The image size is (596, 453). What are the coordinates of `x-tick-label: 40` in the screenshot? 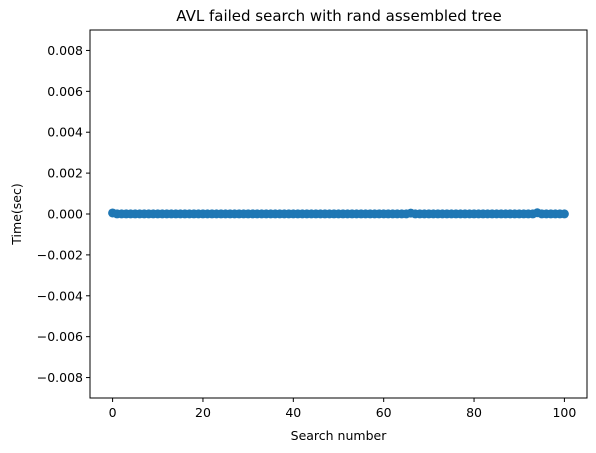 It's located at (293, 412).